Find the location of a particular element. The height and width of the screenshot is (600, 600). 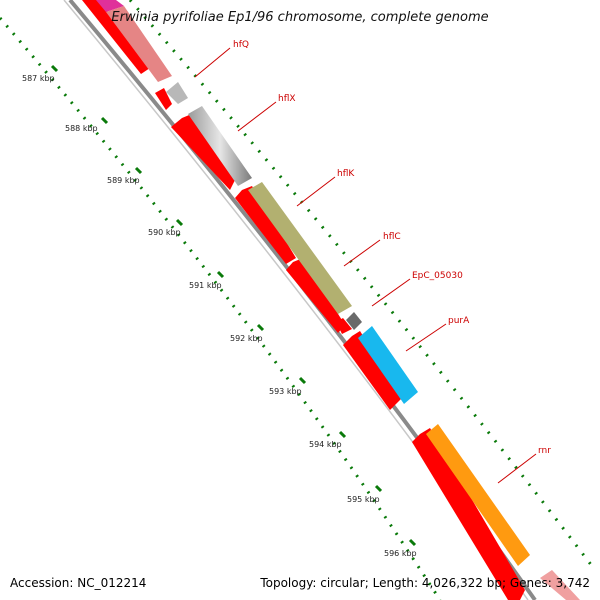

gene-hfQ-top is located at coordinates (110, 6).